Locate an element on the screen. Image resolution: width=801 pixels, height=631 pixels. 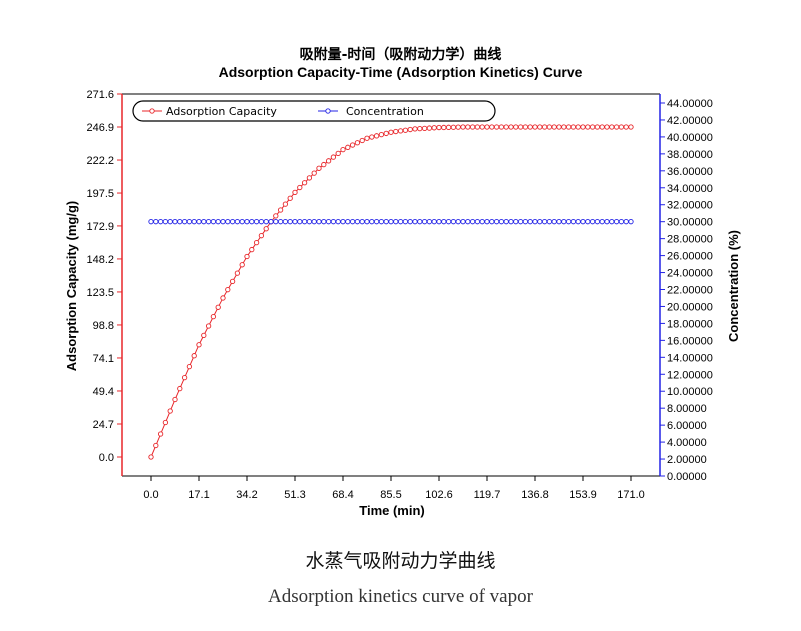
y2-tick-label: 8.00000 is located at coordinates (687, 409).